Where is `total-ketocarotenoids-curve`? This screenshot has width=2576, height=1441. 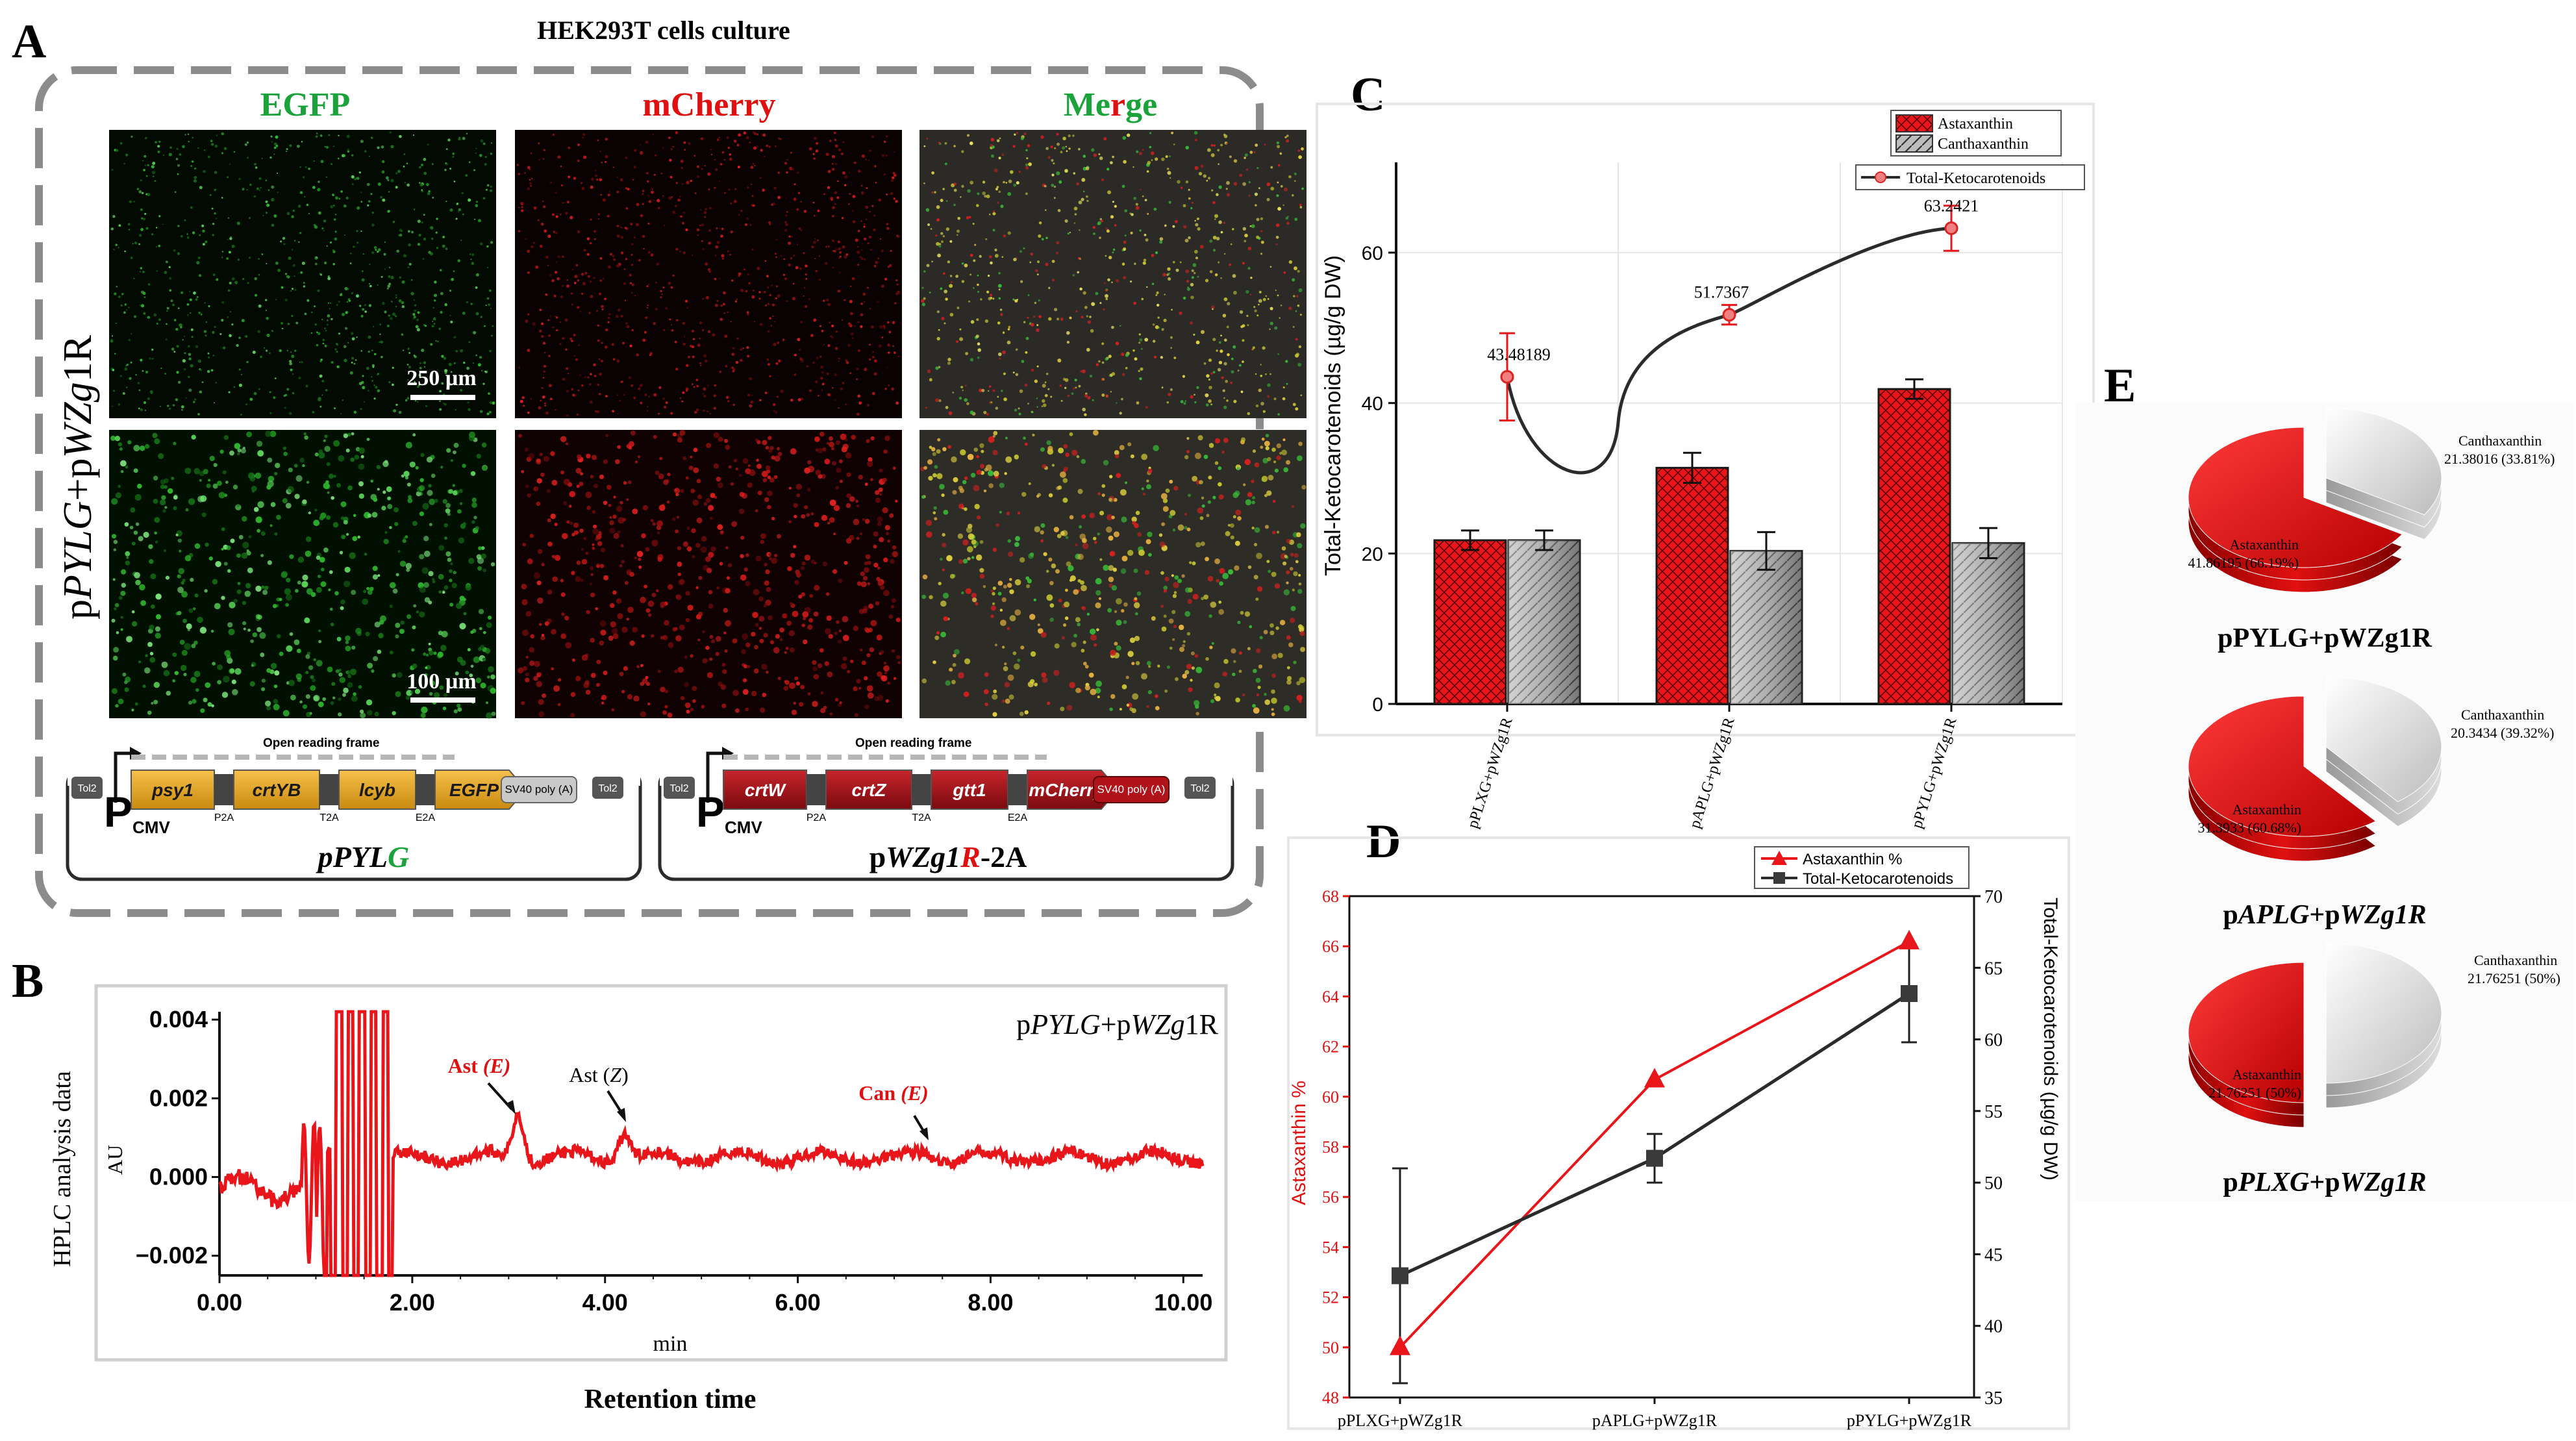
total-ketocarotenoids-curve is located at coordinates (1728, 350).